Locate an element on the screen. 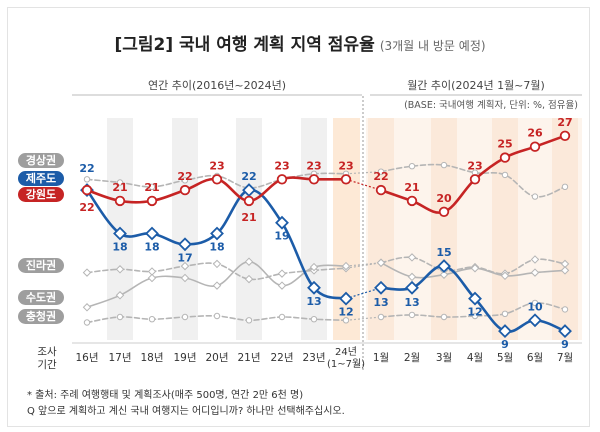 The height and width of the screenshot is (432, 600). gangwon-label-0: 22 is located at coordinates (86, 207).